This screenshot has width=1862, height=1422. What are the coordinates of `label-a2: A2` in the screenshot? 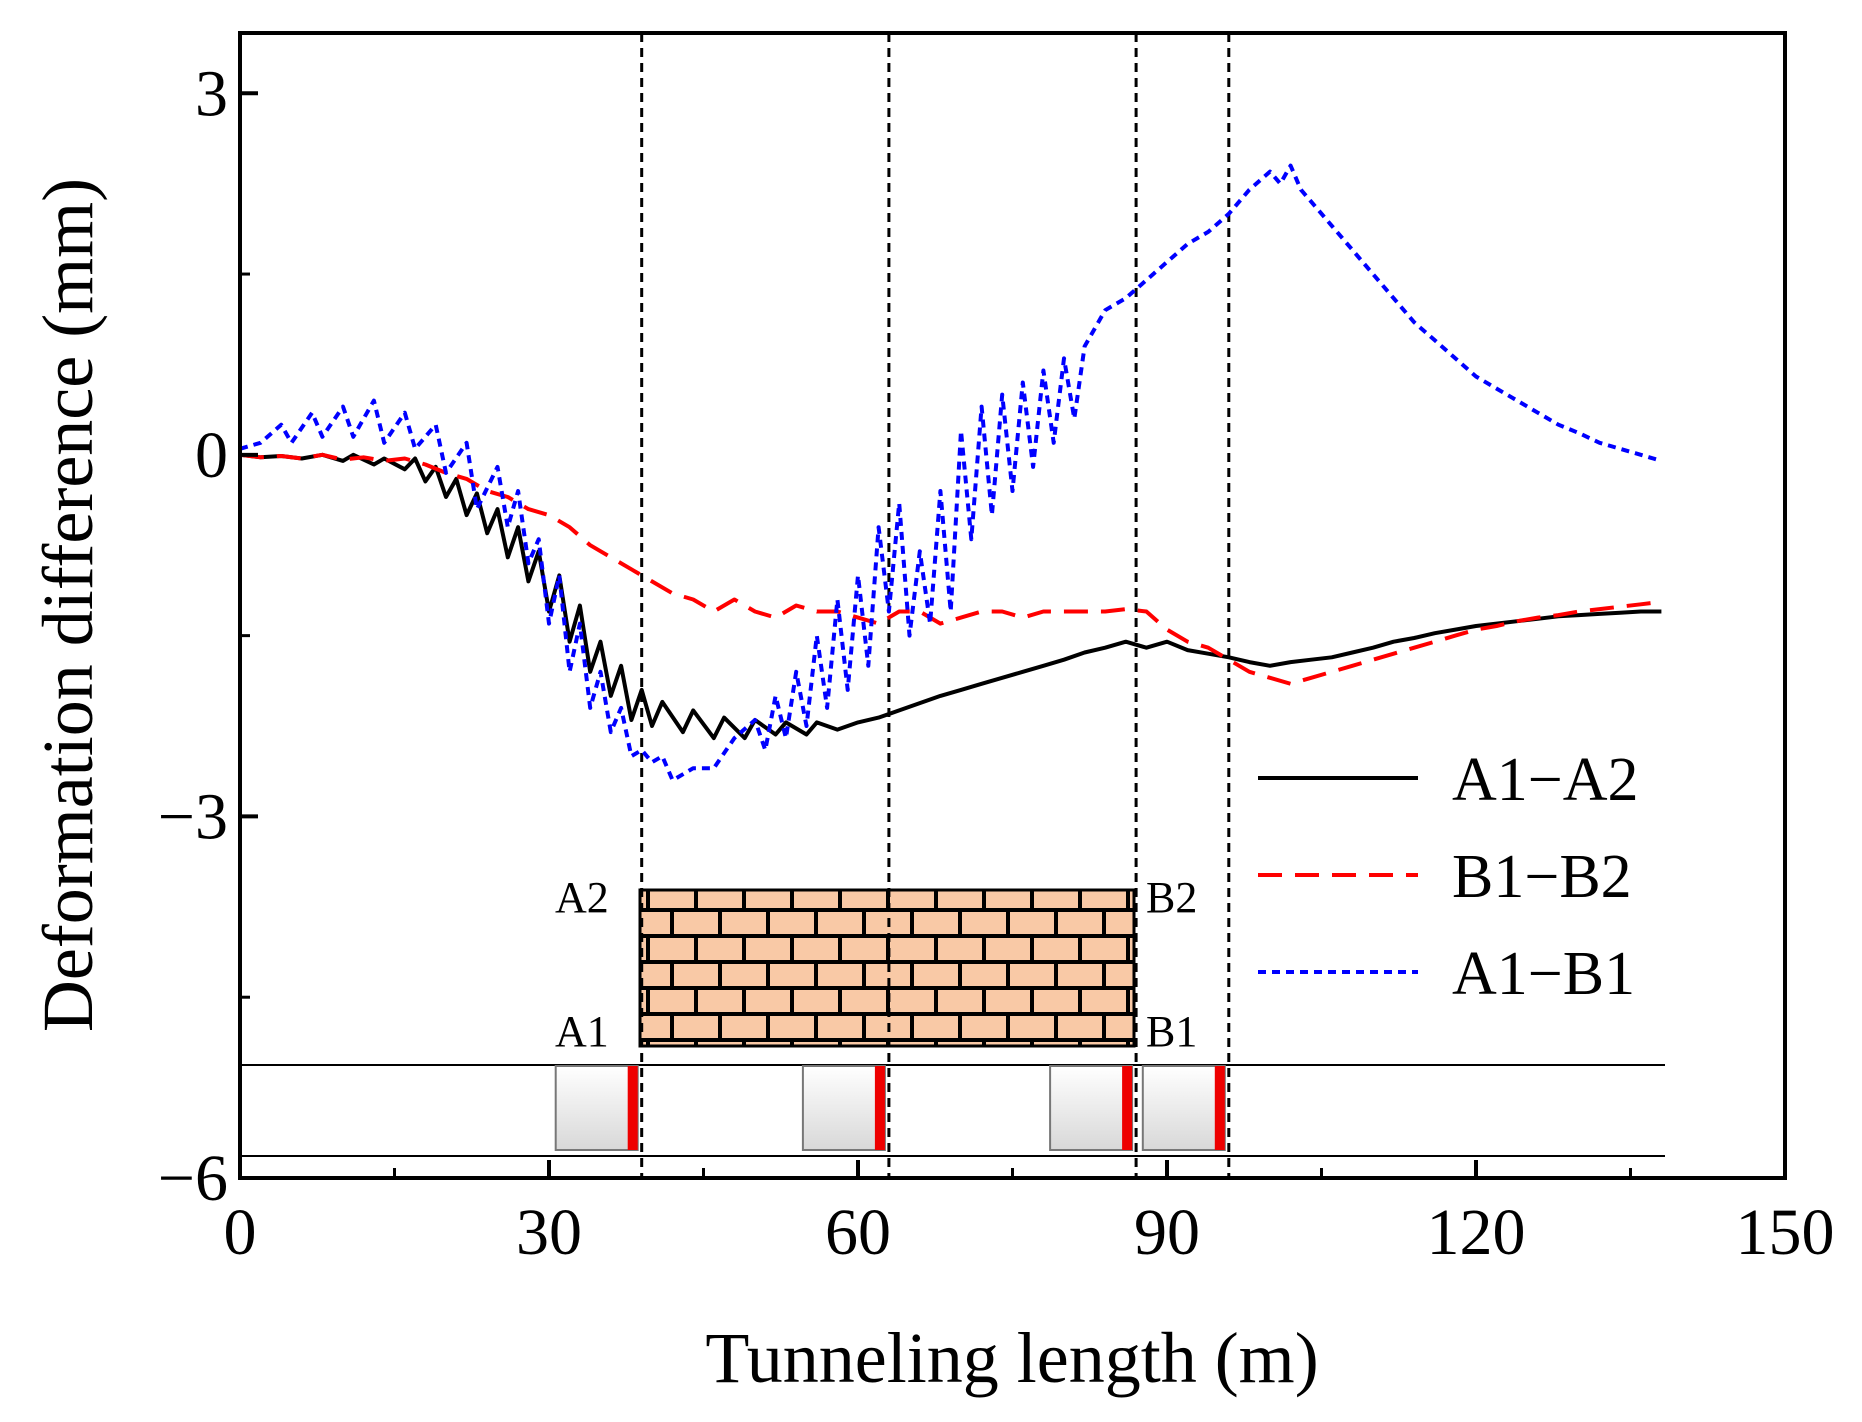 It's located at (582, 897).